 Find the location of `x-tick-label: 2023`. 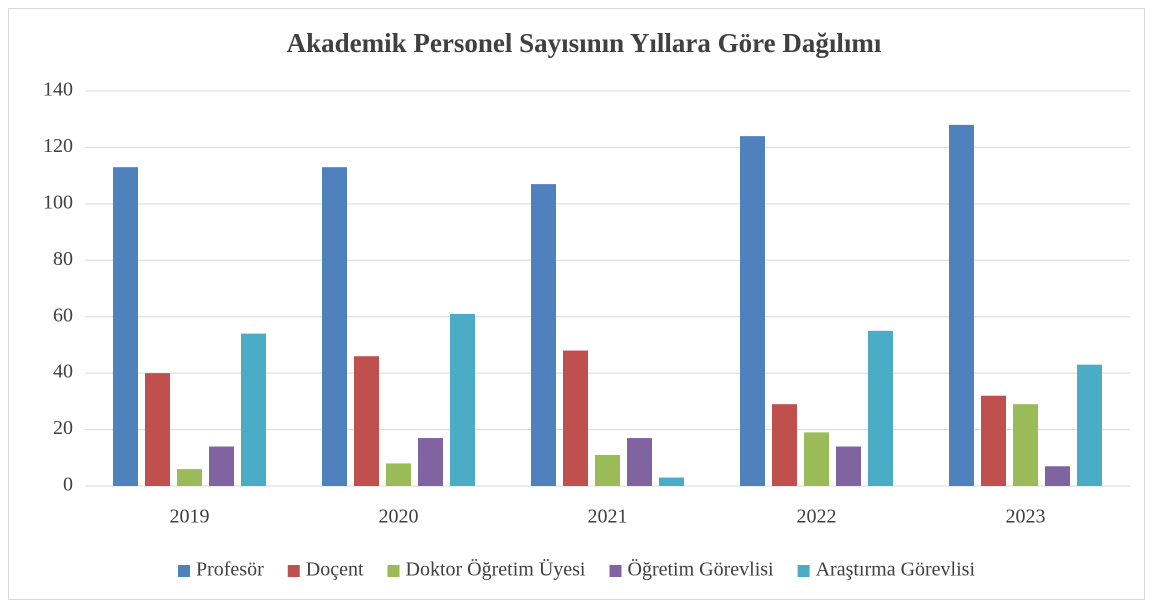

x-tick-label: 2023 is located at coordinates (1026, 517).